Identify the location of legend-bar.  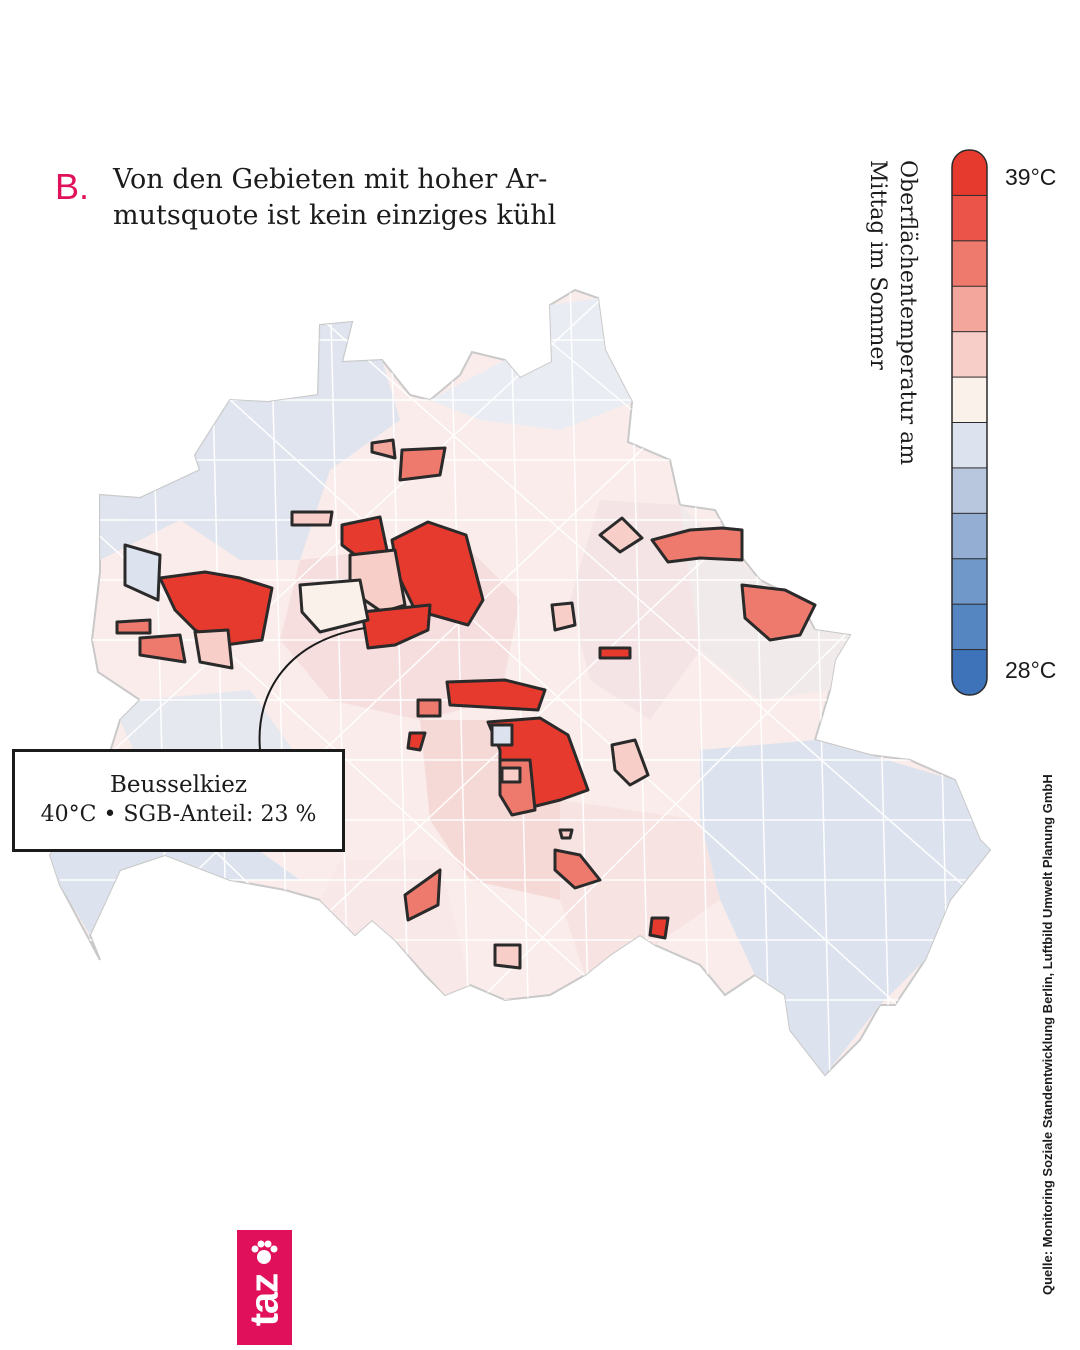
(969, 422).